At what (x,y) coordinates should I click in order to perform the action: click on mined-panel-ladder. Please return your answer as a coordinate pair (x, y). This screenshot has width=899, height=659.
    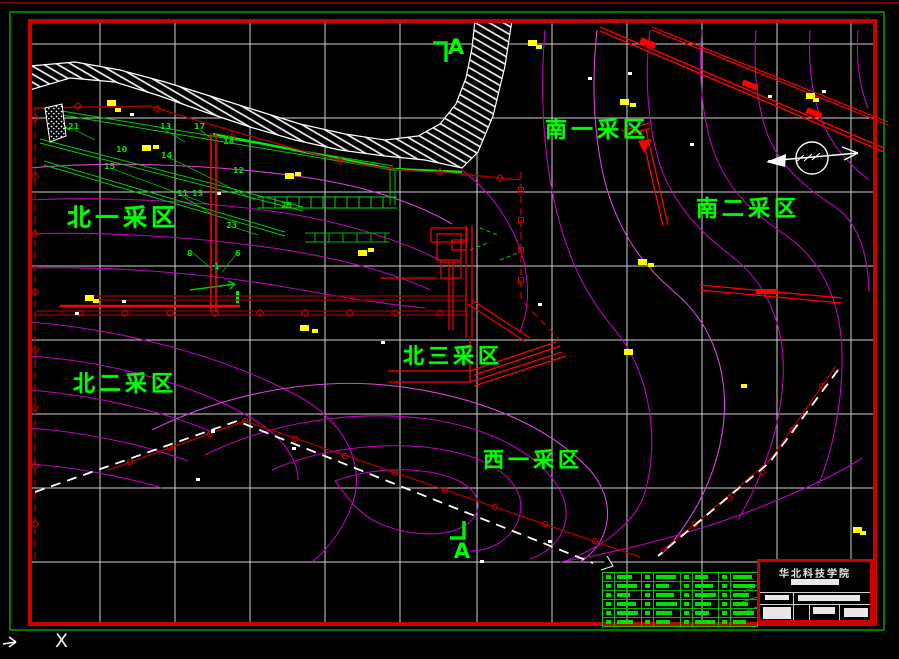
    Looking at the image, I should click on (327, 202).